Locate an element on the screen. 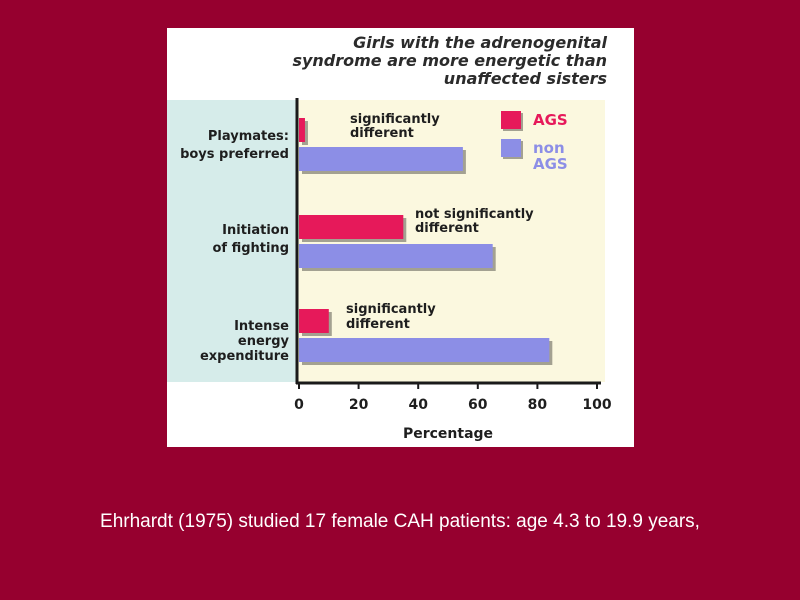  category-label: boys preferred is located at coordinates (234, 154).